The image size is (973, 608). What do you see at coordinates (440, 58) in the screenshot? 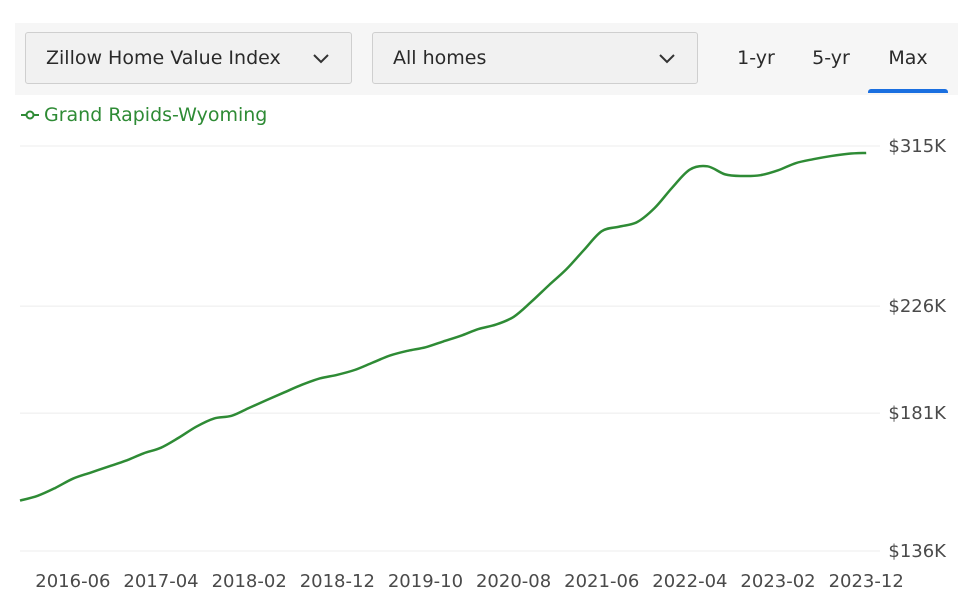
I see `home-type-dropdown-label: All homes` at bounding box center [440, 58].